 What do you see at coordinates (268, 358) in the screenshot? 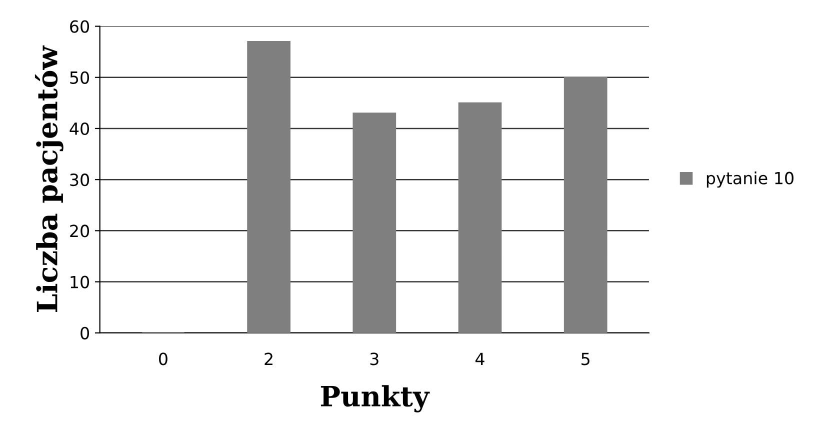
I see `x-tick-label: 2` at bounding box center [268, 358].